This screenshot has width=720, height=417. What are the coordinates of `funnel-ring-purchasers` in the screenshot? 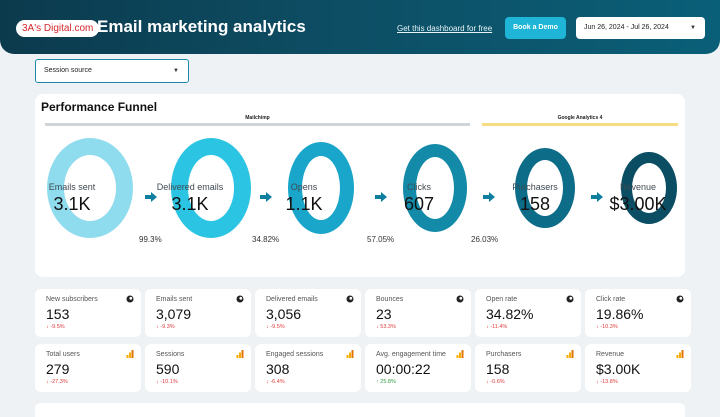 It's located at (545, 188).